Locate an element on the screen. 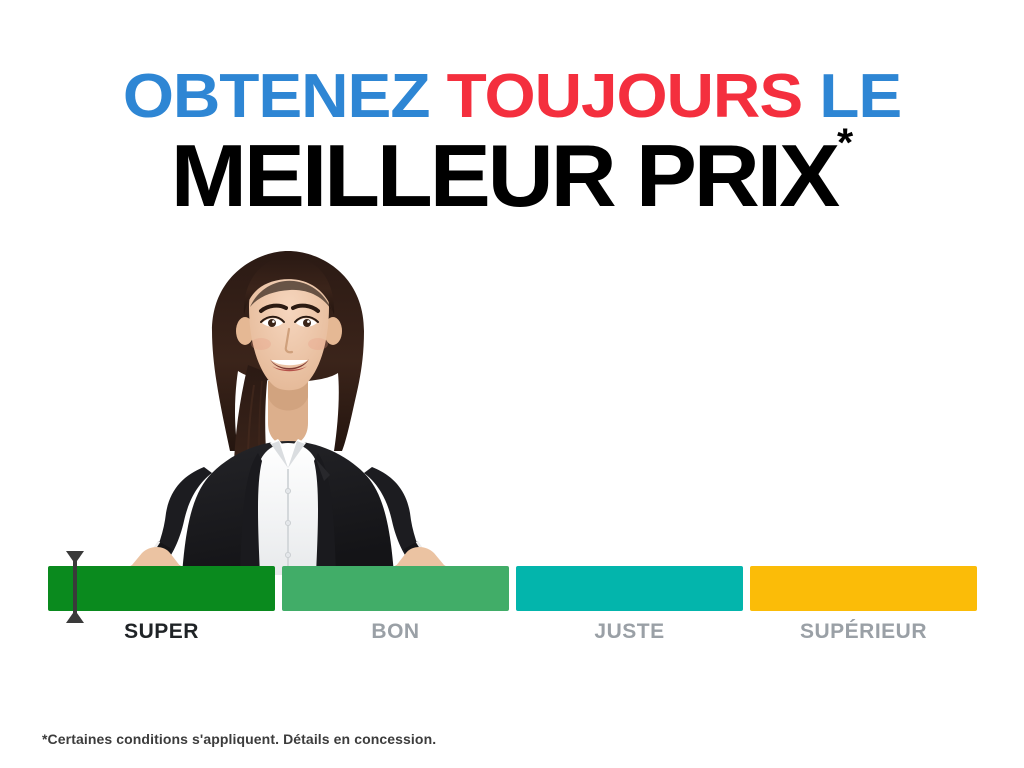  price-rating-bar is located at coordinates (512, 588).